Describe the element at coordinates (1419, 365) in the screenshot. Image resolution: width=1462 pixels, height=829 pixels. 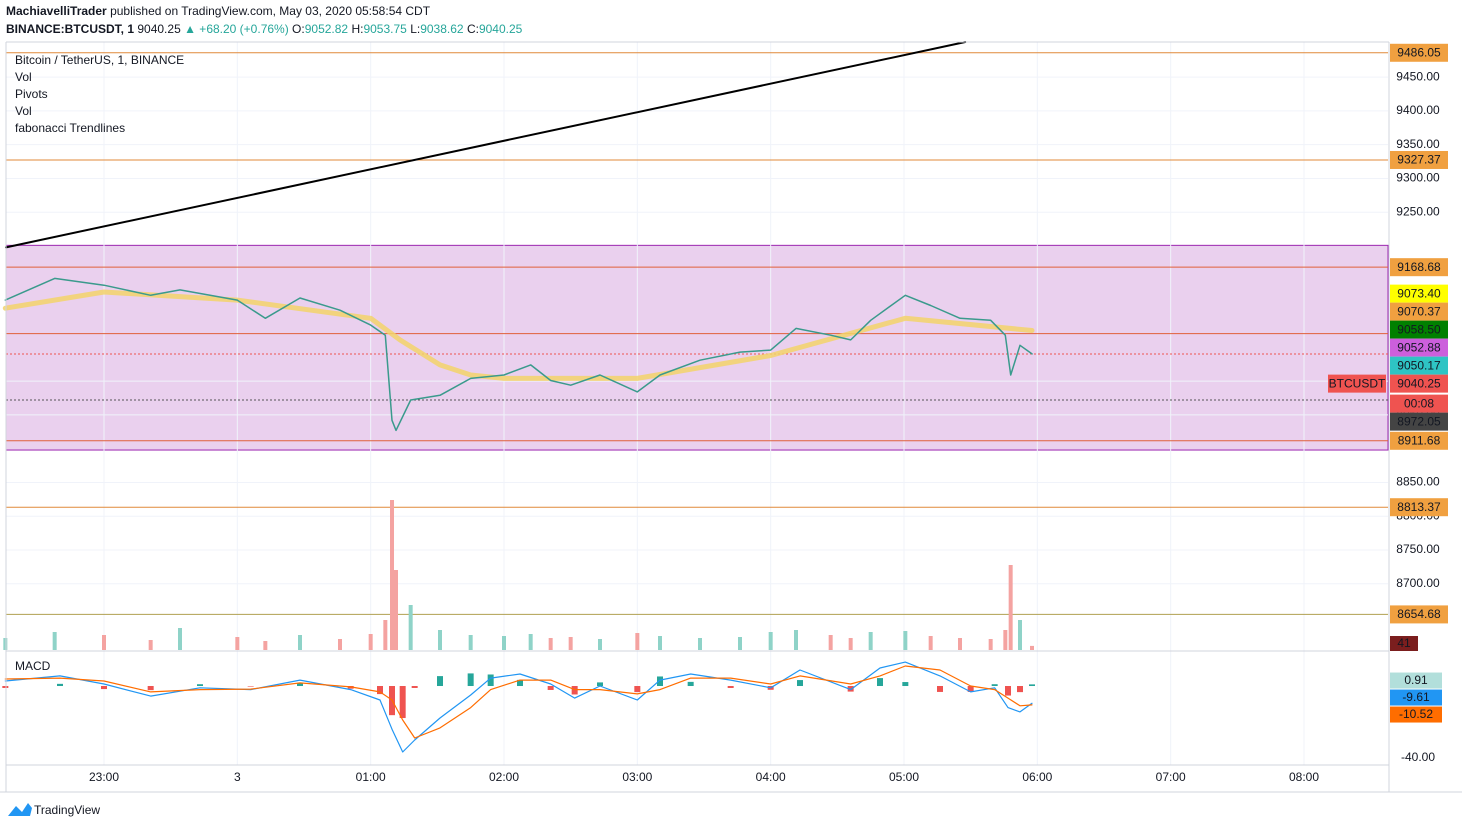
I see `price-tag-label: 9050.17` at that location.